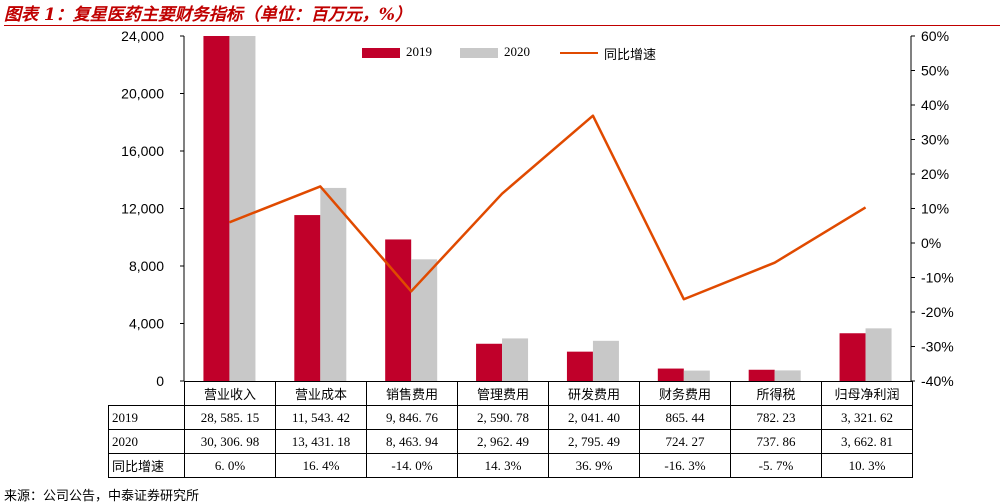  What do you see at coordinates (412, 441) in the screenshot?
I see `table-cell: 8, 463. 94` at bounding box center [412, 441].